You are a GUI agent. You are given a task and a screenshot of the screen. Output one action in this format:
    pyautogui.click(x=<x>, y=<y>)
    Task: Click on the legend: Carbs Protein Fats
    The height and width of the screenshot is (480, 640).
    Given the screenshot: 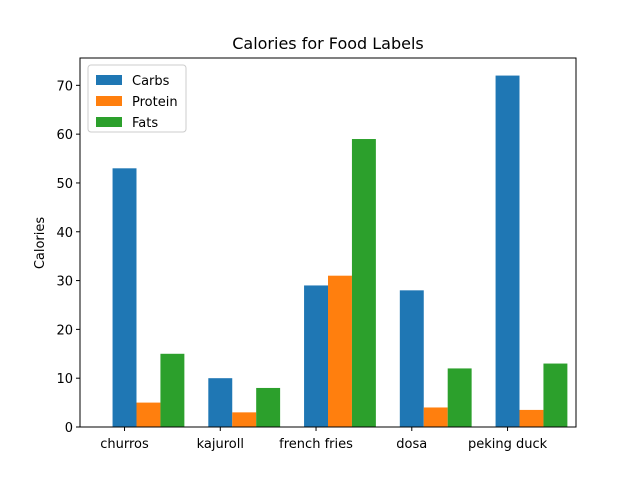 What is the action you would take?
    pyautogui.click(x=137, y=98)
    